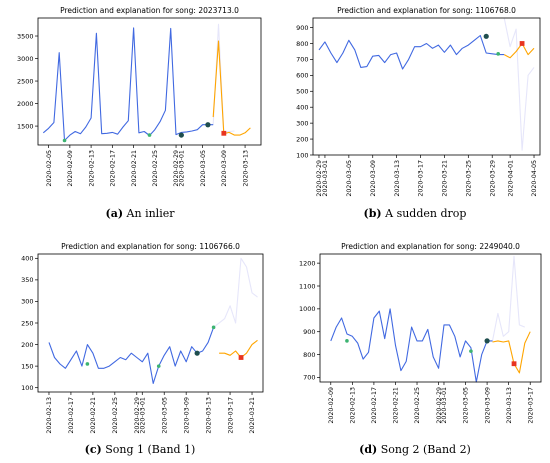 This screenshot has height=463, width=550. What do you see at coordinates (27, 280) in the screenshot?
I see `y-tick-label: 350` at bounding box center [27, 280].